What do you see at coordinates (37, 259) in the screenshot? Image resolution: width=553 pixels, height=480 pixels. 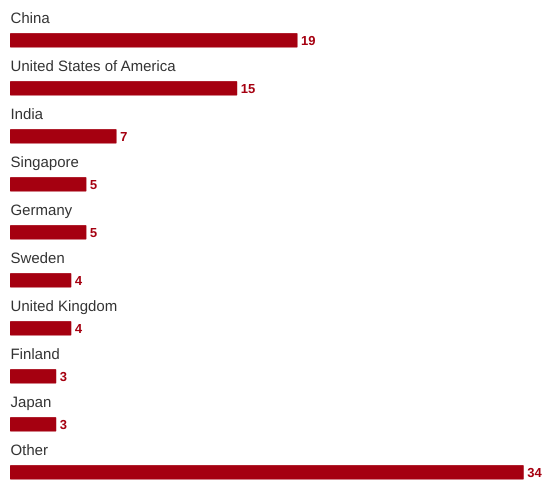 I see `y-tick-label: Sweden` at bounding box center [37, 259].